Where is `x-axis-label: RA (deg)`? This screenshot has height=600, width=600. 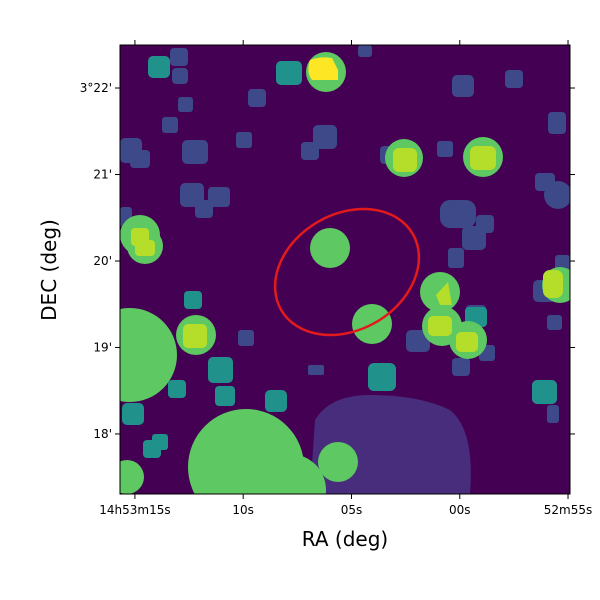
x-axis-label: RA (deg) is located at coordinates (345, 539).